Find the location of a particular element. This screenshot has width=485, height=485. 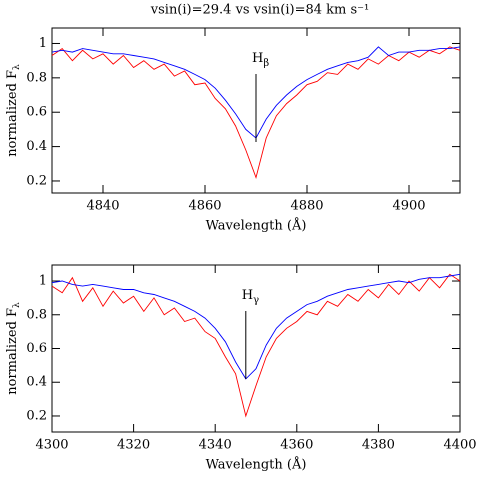

annotation: Hβ is located at coordinates (260, 60).